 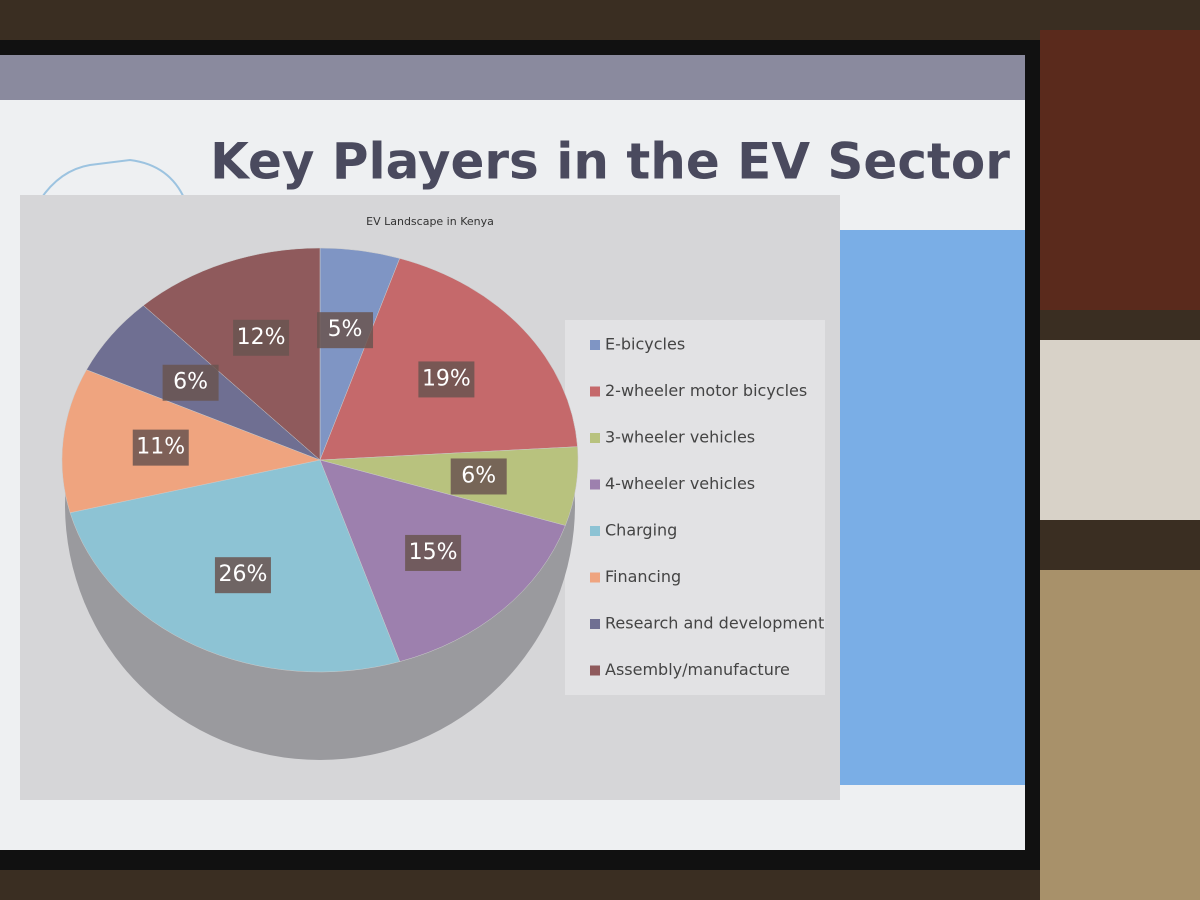 What do you see at coordinates (1120, 735) in the screenshot?
I see `curtain` at bounding box center [1120, 735].